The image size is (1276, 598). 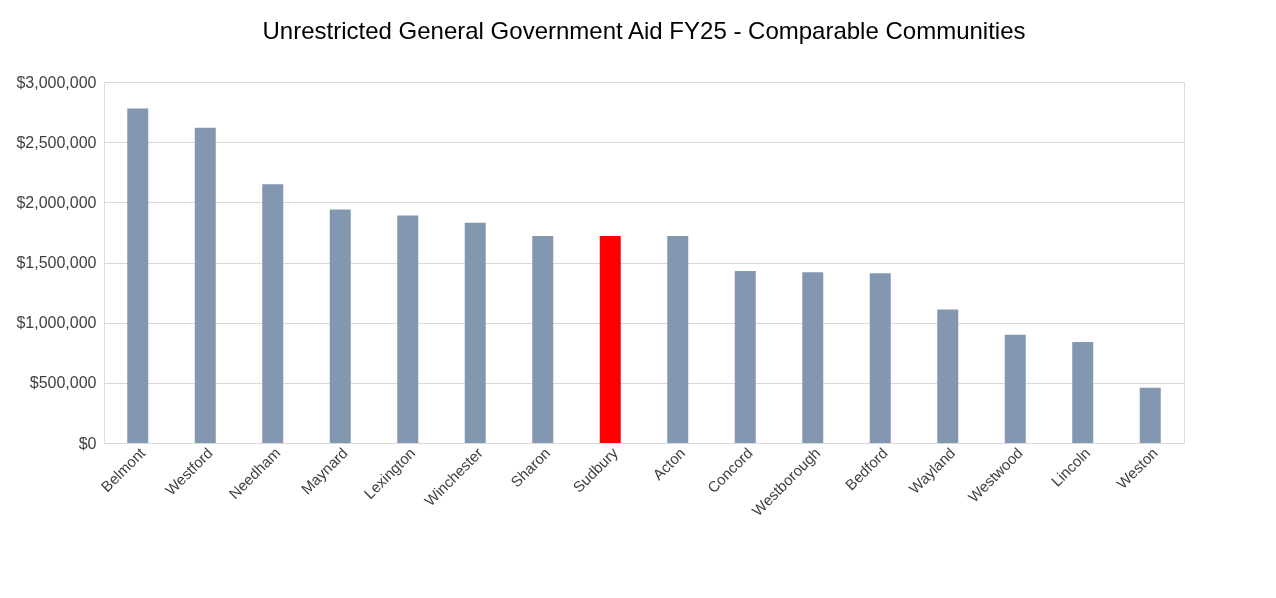 I want to click on y-tick-label: $3,000,000, so click(x=56, y=82).